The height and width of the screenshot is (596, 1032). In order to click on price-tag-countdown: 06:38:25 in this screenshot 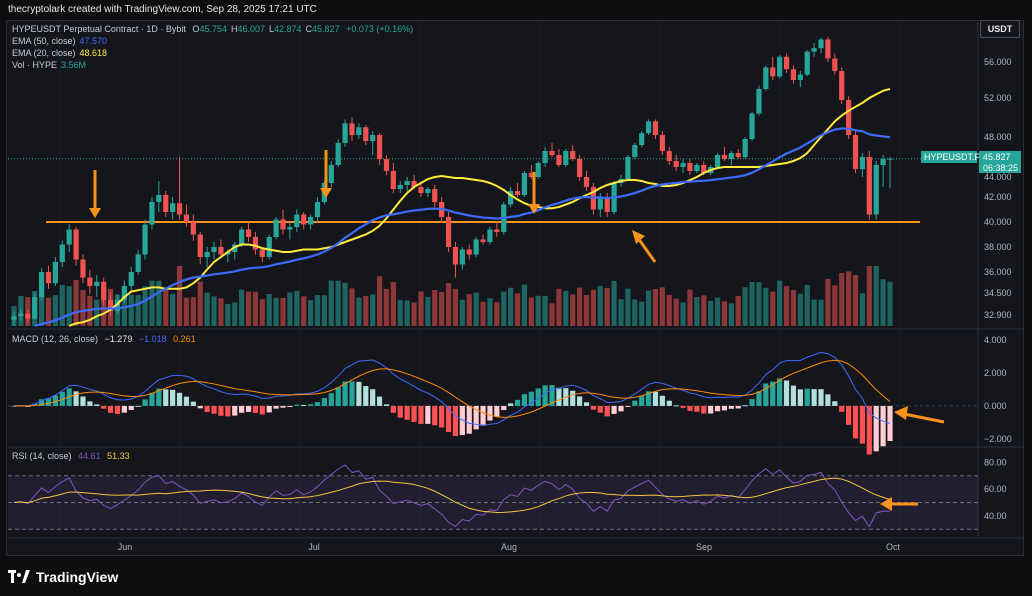, I will do `click(1000, 168)`.